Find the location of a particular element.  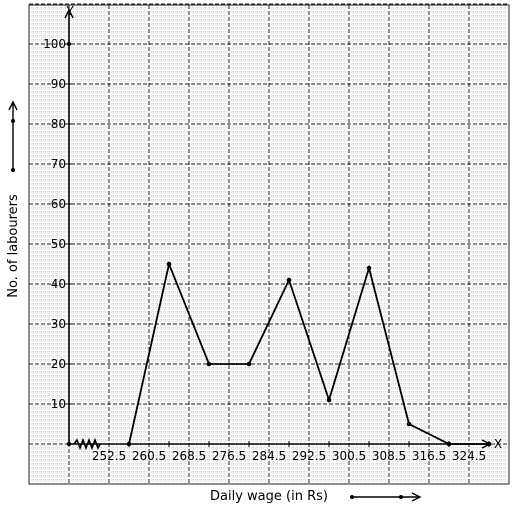

y-axis-title: No. of labourers is located at coordinates (13, 246).